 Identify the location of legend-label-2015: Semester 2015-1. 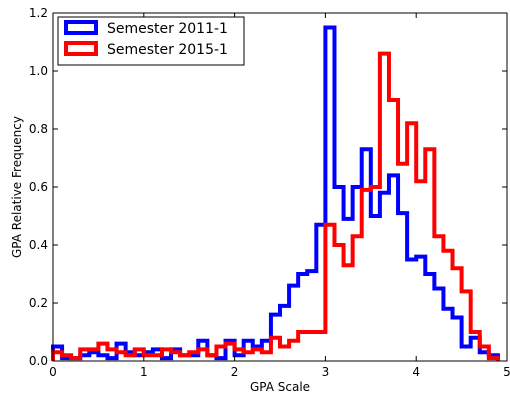
(167, 50).